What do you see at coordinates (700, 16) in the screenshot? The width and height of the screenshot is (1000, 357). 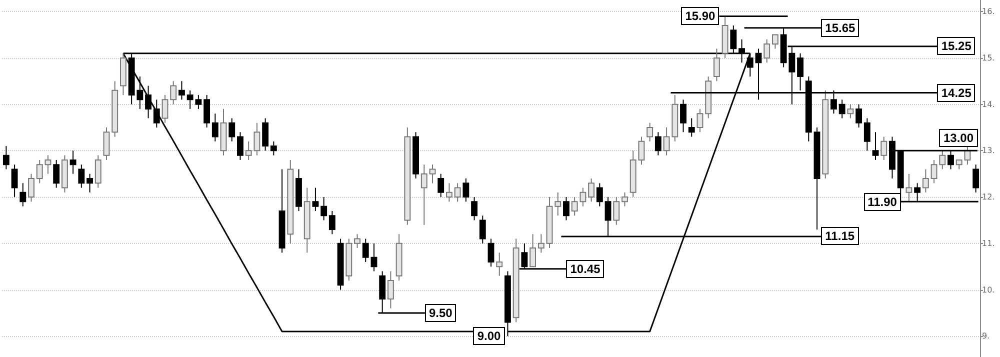 I see `ref-line-label: 15.90` at bounding box center [700, 16].